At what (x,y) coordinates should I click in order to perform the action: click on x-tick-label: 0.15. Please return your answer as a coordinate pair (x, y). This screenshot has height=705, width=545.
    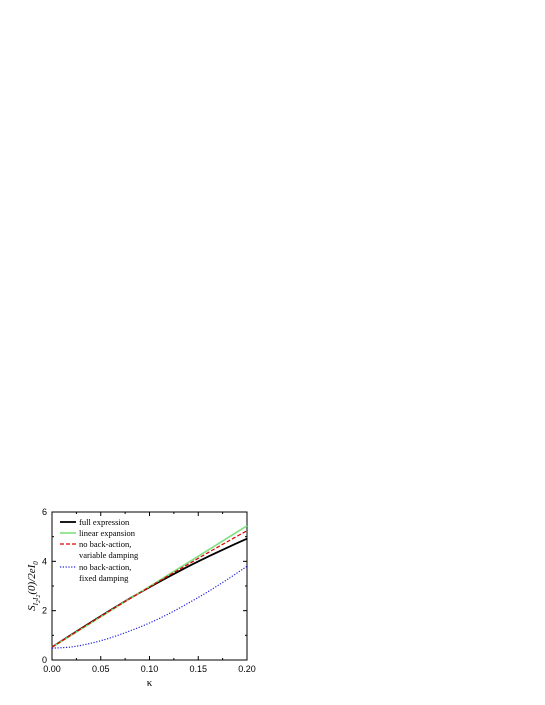
    Looking at the image, I should click on (198, 669).